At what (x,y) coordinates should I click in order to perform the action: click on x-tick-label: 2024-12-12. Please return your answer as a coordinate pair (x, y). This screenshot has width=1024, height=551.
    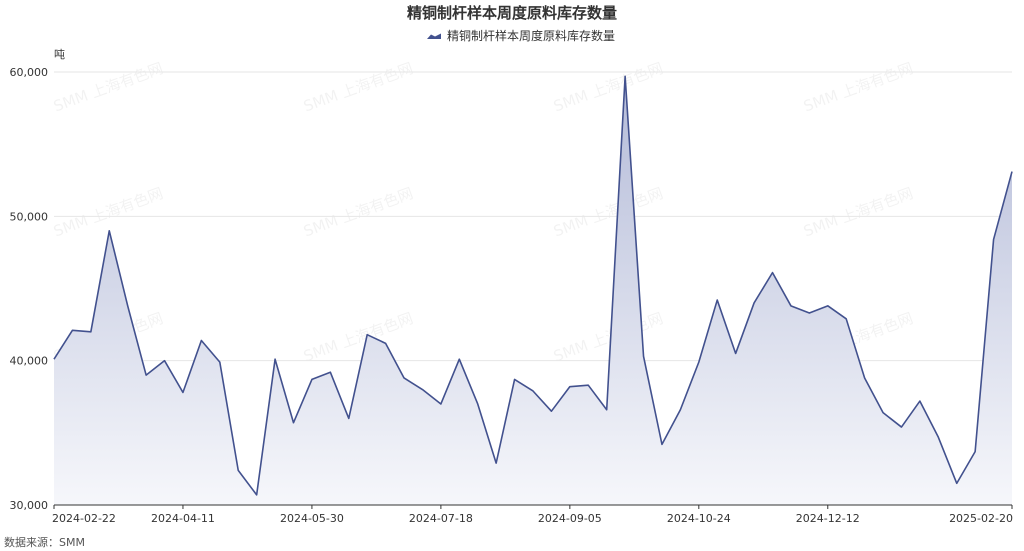
    Looking at the image, I should click on (828, 518).